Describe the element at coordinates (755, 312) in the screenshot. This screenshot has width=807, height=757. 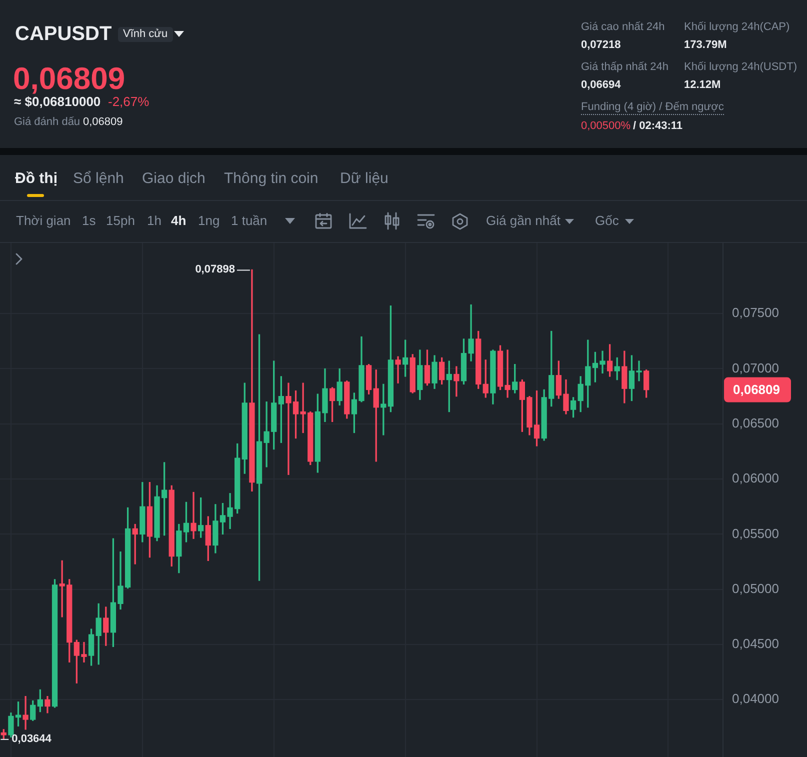
I see `y-tick-label: 0,07500` at that location.